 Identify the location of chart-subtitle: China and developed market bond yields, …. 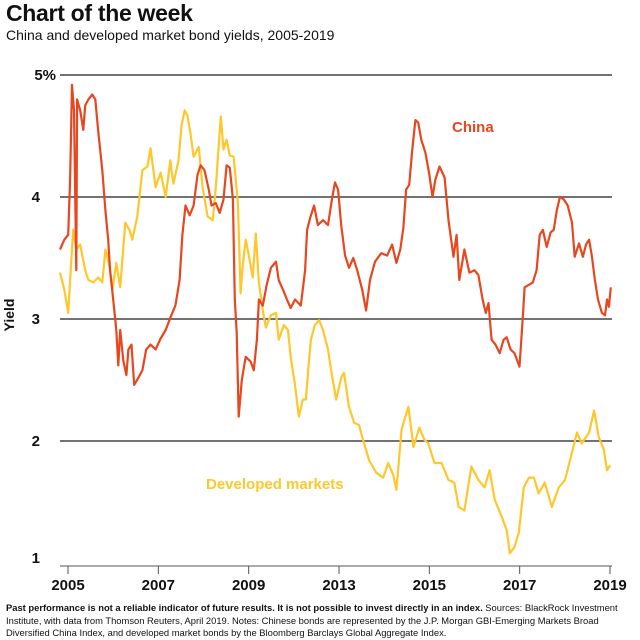
(170, 35).